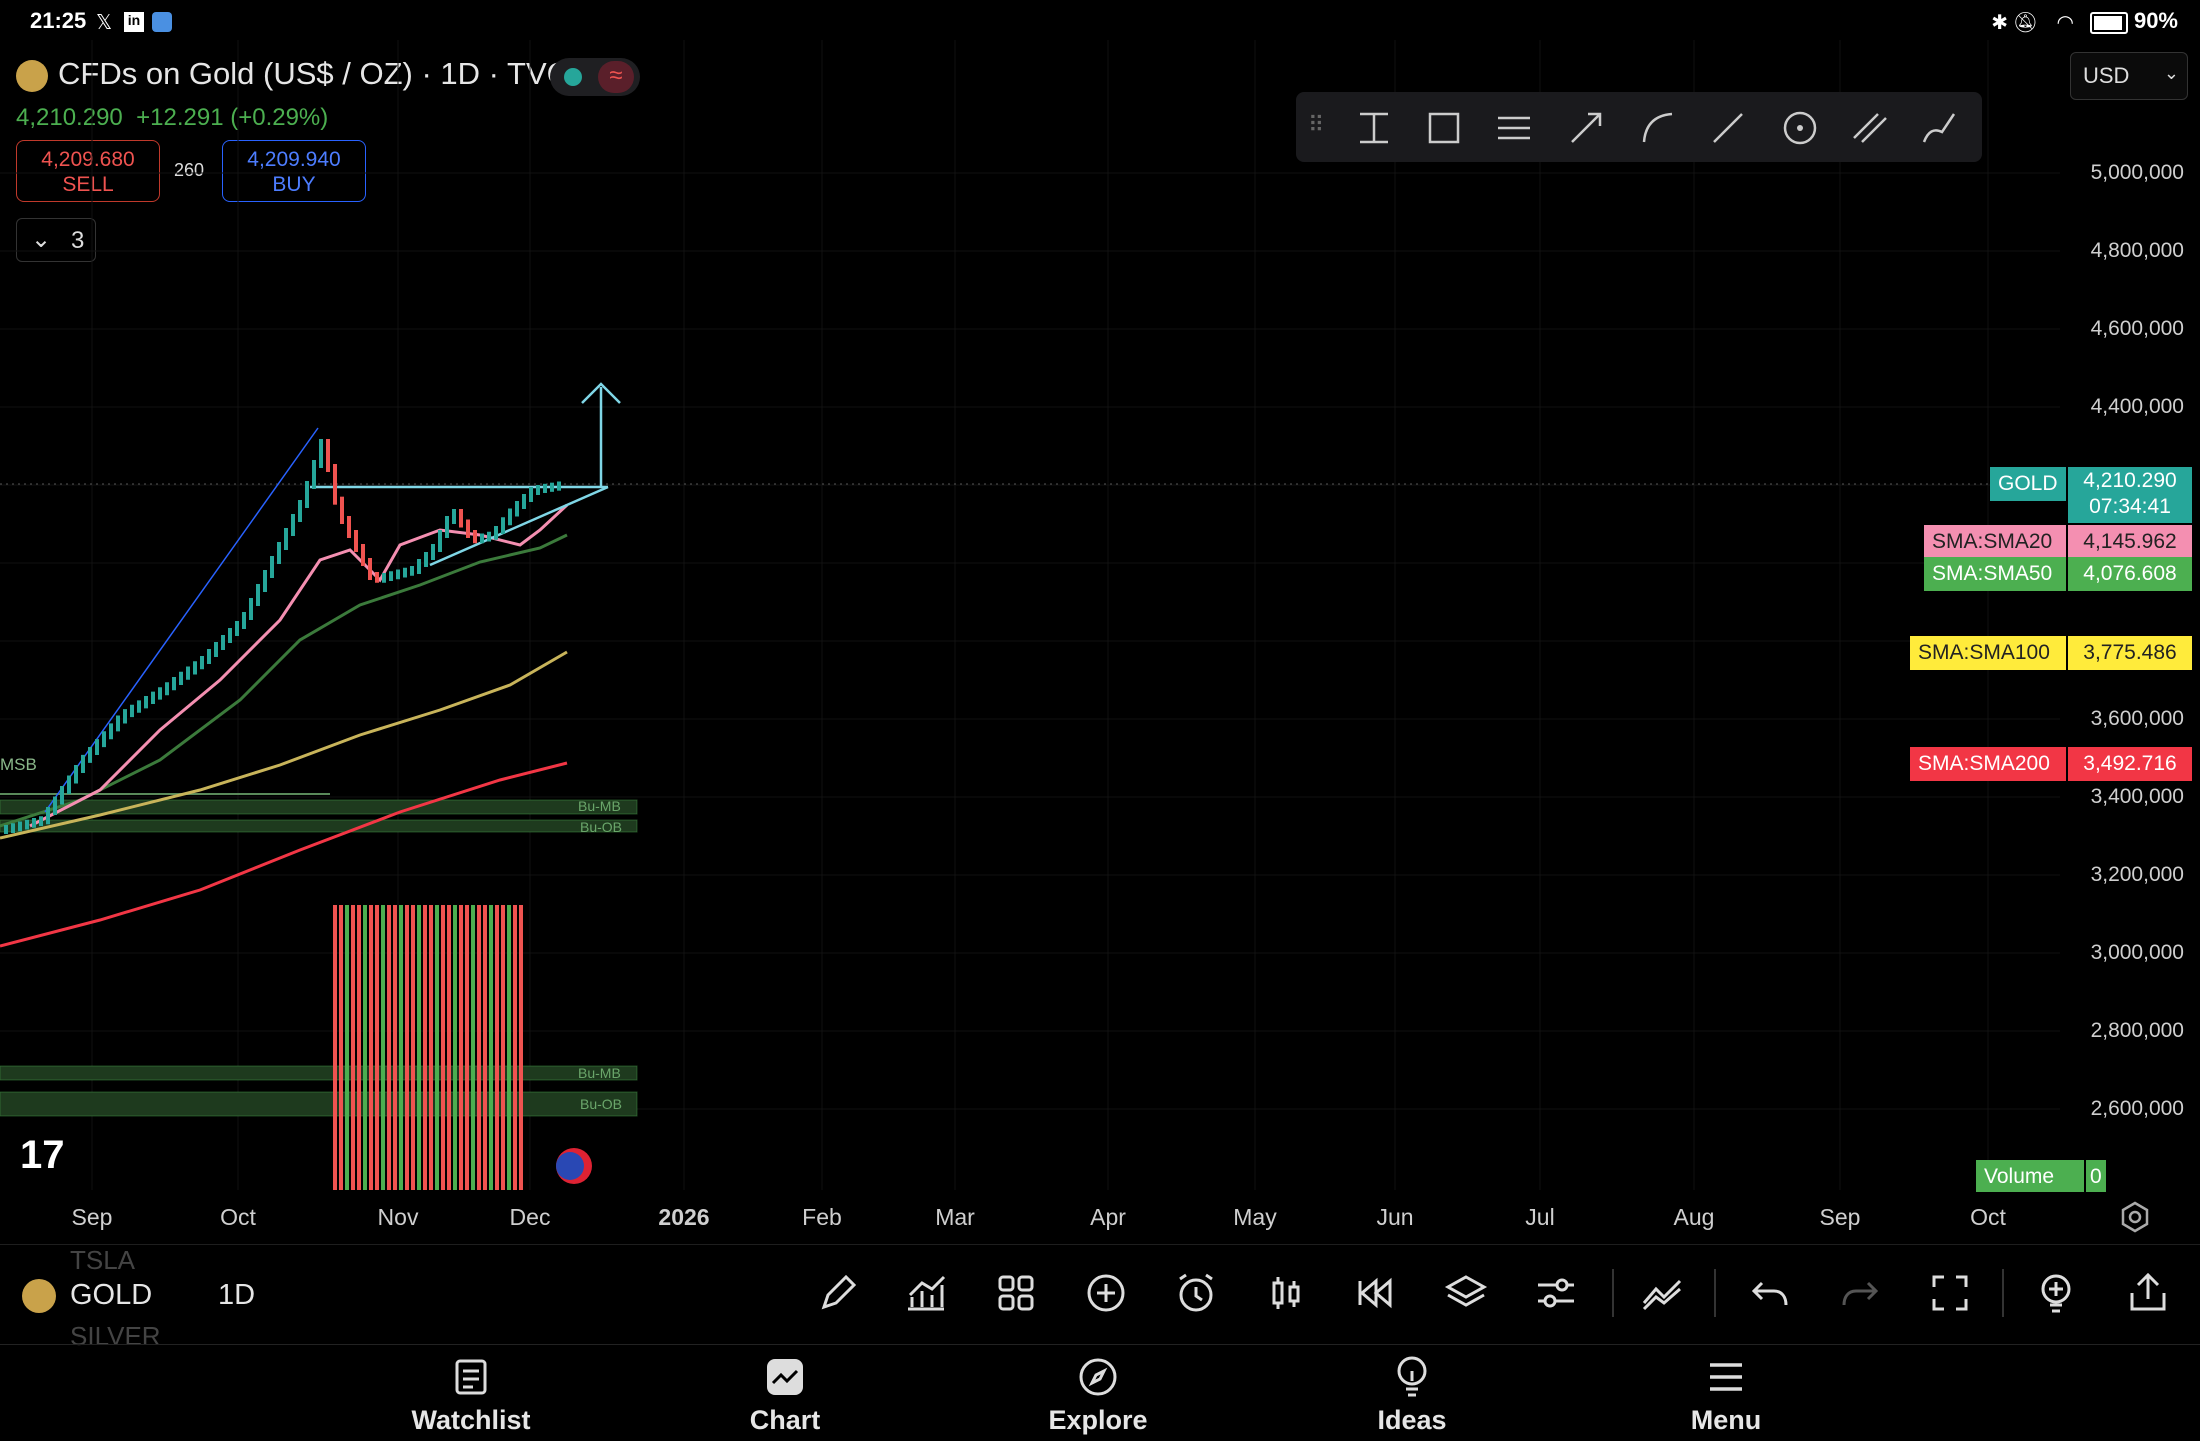  What do you see at coordinates (189, 170) in the screenshot?
I see `spread-value: 260` at bounding box center [189, 170].